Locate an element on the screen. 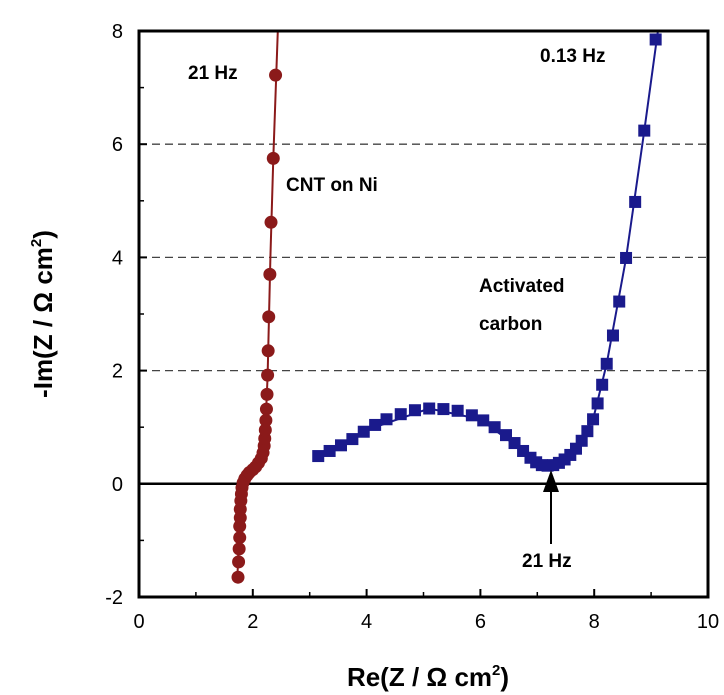 The width and height of the screenshot is (724, 695). y-tick-label: 6 is located at coordinates (117, 145).